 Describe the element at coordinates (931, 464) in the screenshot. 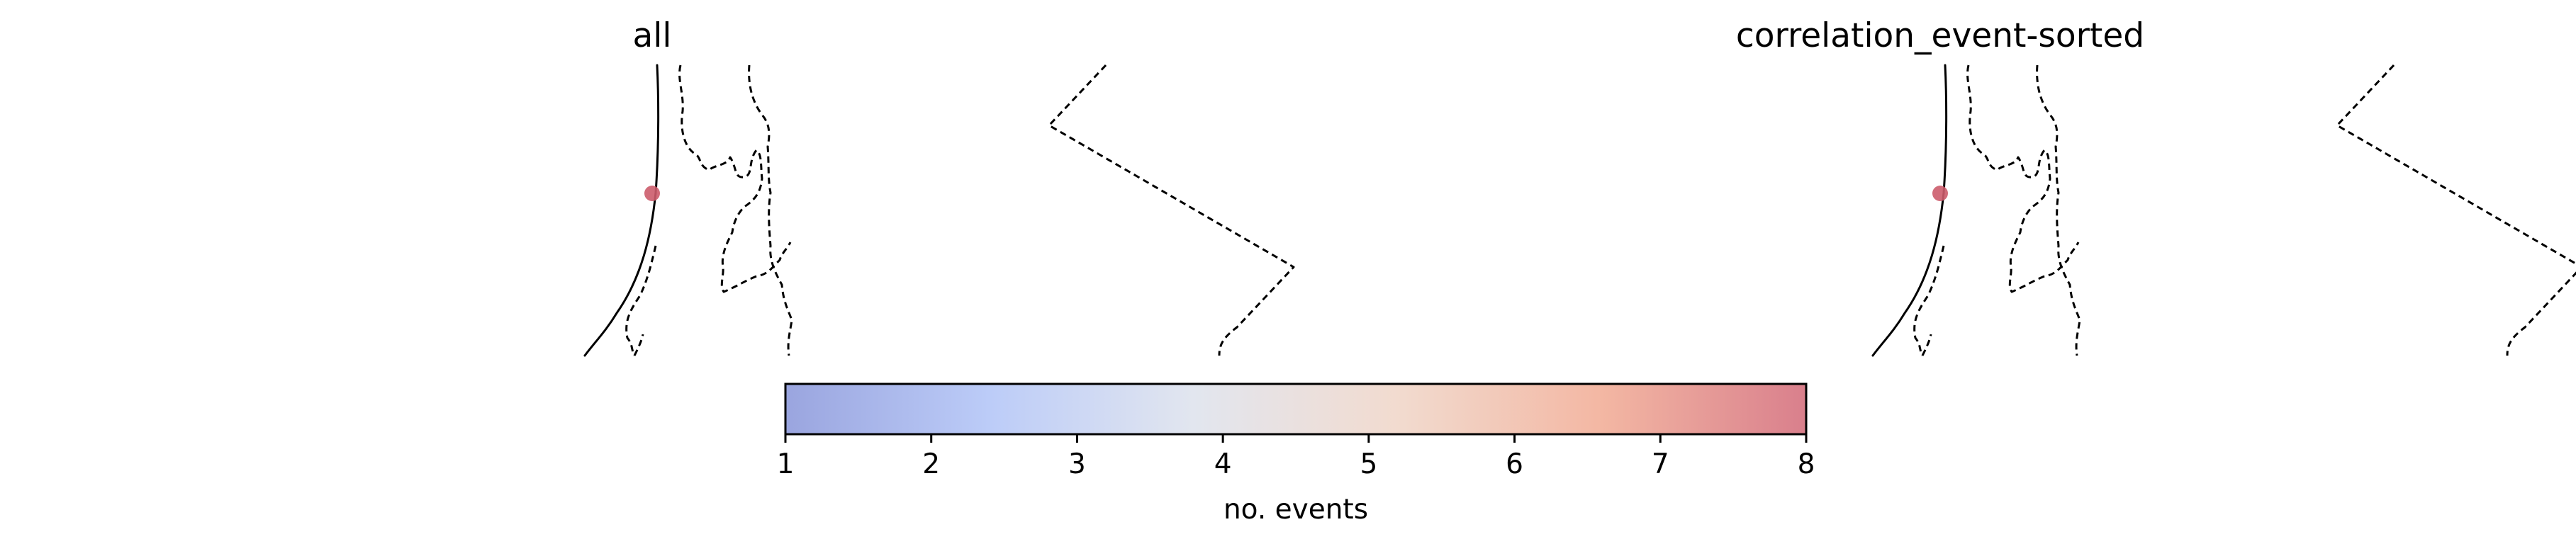

I see `colorbar-tick-label: 2` at that location.